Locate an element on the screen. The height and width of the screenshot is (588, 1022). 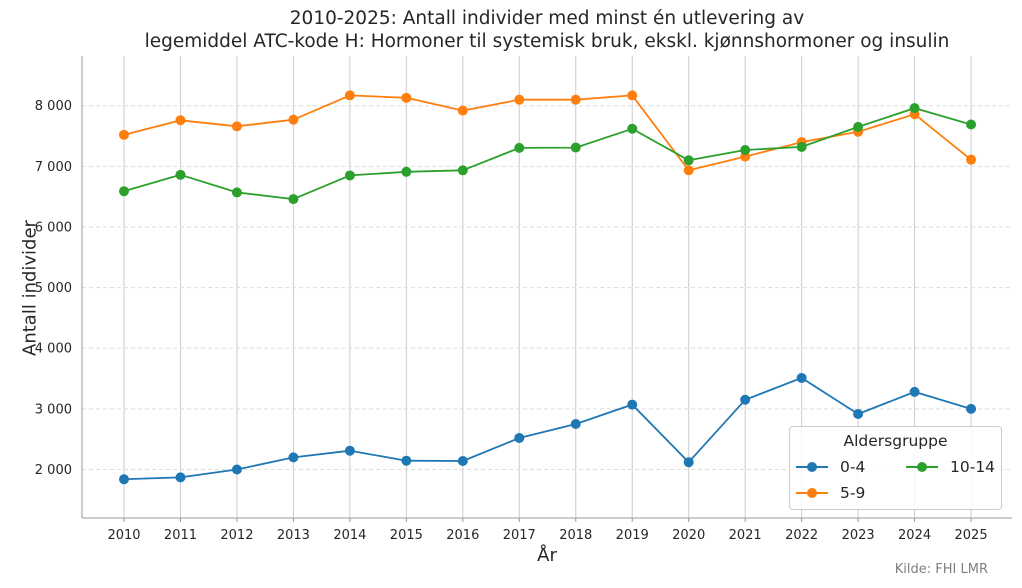
legend-item-5-9: 5-9 is located at coordinates (830, 493).